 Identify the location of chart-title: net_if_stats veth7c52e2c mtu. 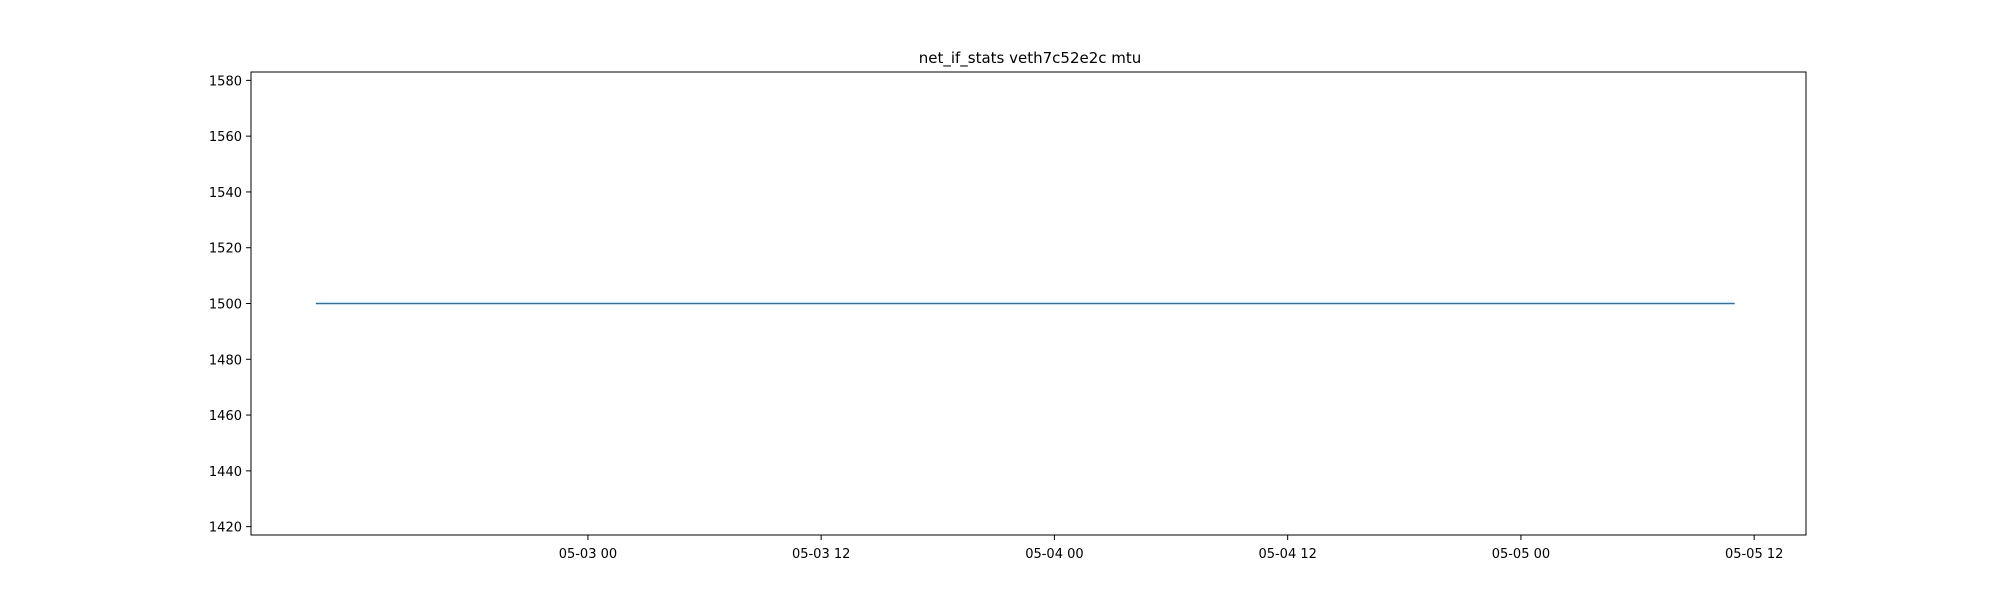
(1030, 58).